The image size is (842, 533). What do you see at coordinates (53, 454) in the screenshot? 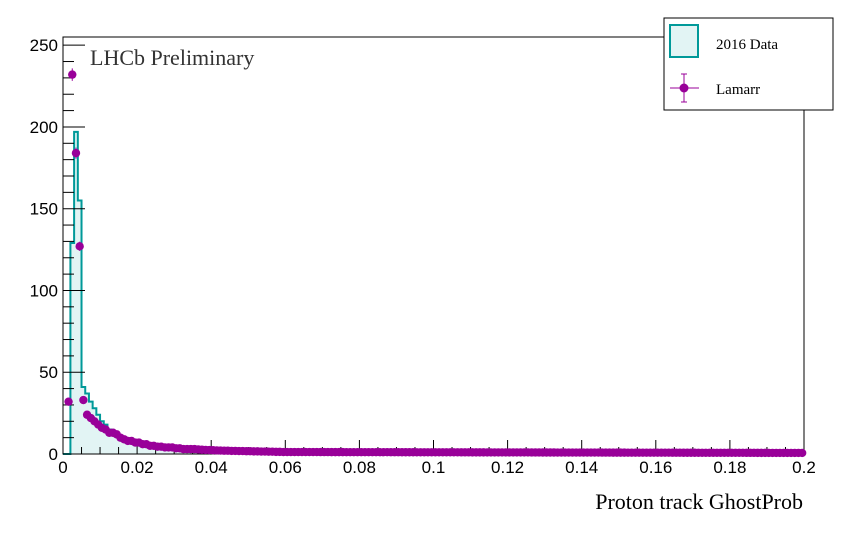
I see `y-tick-label: 0` at bounding box center [53, 454].